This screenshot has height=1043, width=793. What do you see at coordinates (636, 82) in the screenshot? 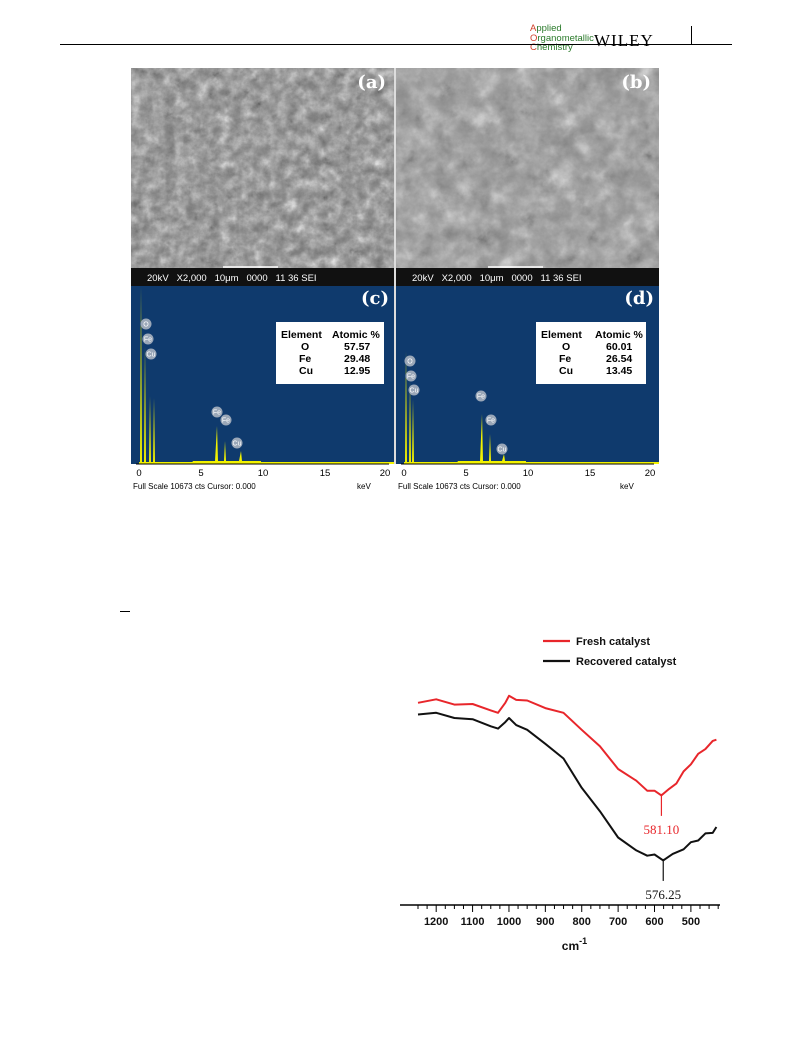
I see `sem-label-b: (b)` at bounding box center [636, 82].